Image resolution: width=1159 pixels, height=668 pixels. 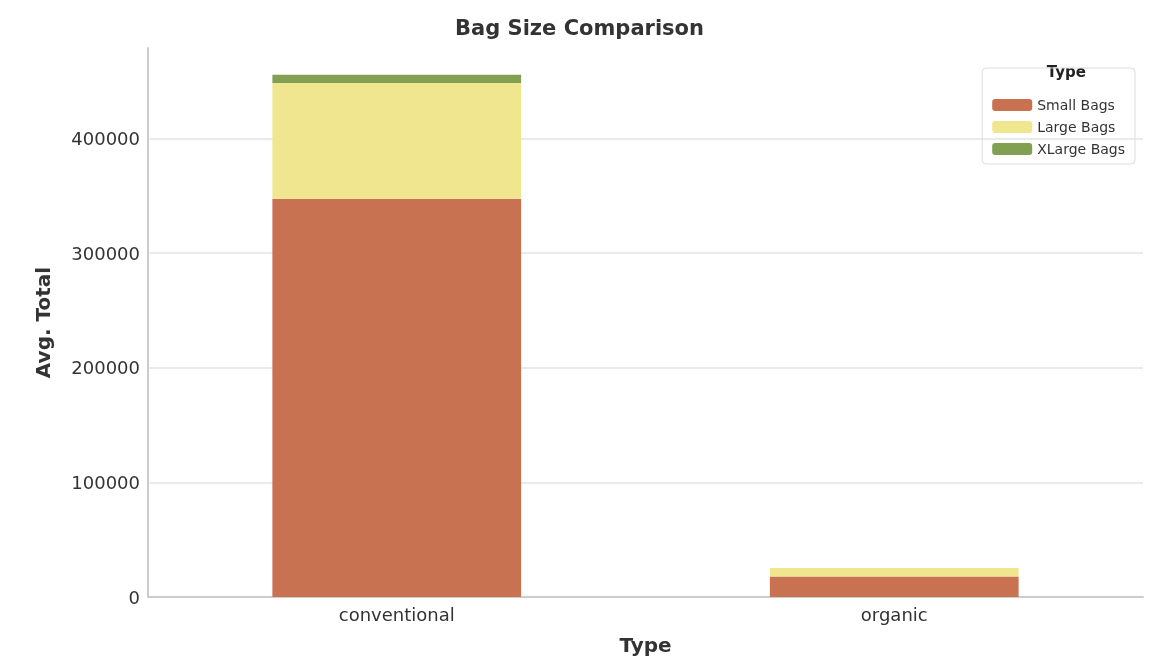 What do you see at coordinates (396, 614) in the screenshot?
I see `x-tick-label: conventional` at bounding box center [396, 614].